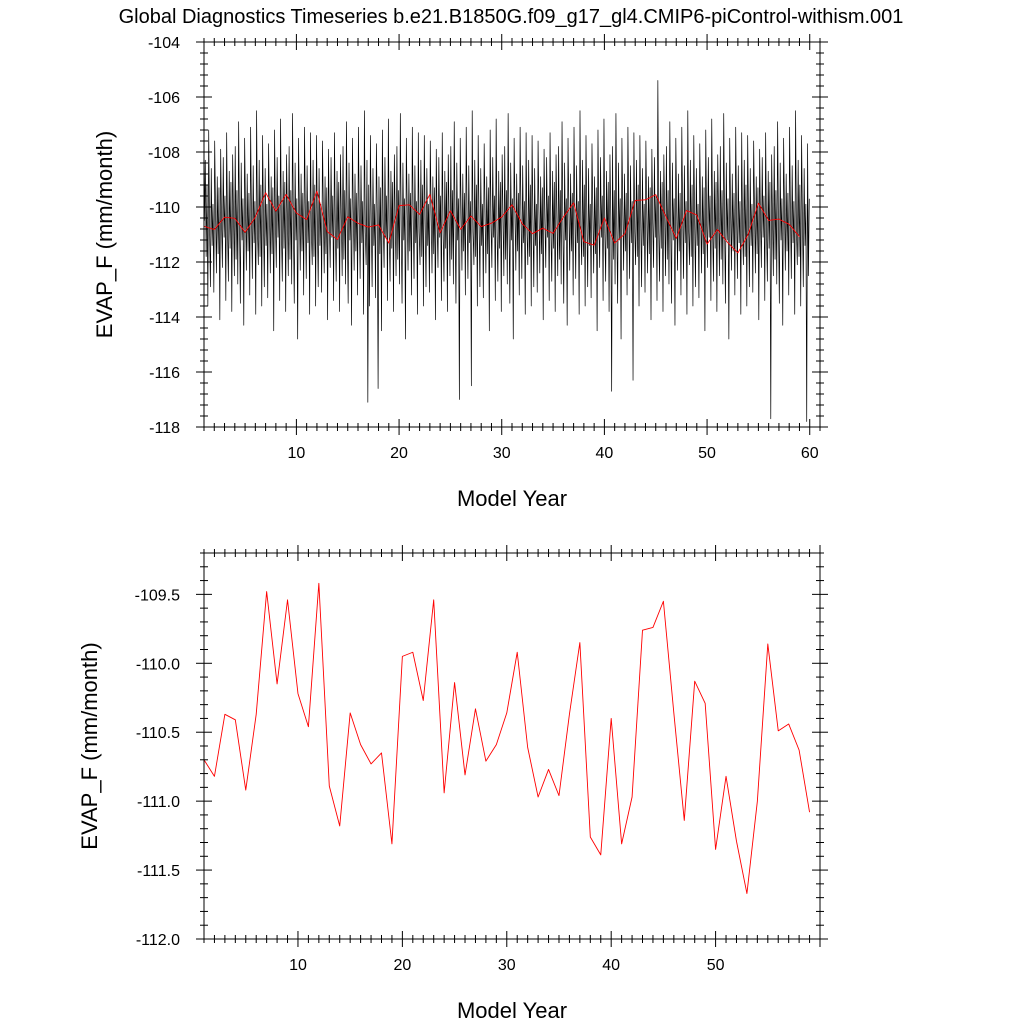 Image resolution: width=1024 pixels, height=1024 pixels. Describe the element at coordinates (164, 263) in the screenshot. I see `y-tick-label: -112` at that location.